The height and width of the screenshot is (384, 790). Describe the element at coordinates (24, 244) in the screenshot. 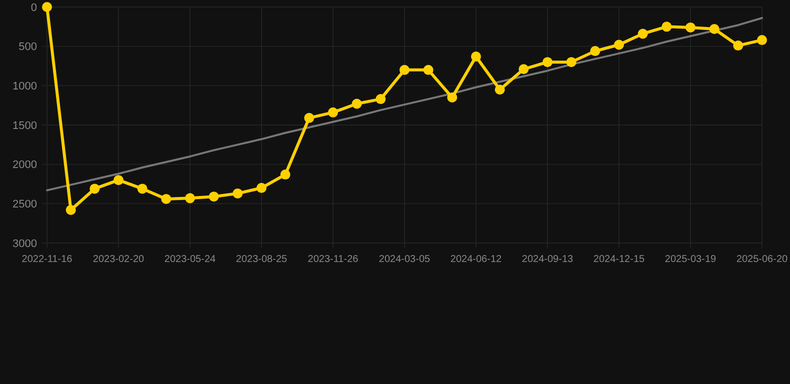

I see `y-tick-label: 3000` at that location.